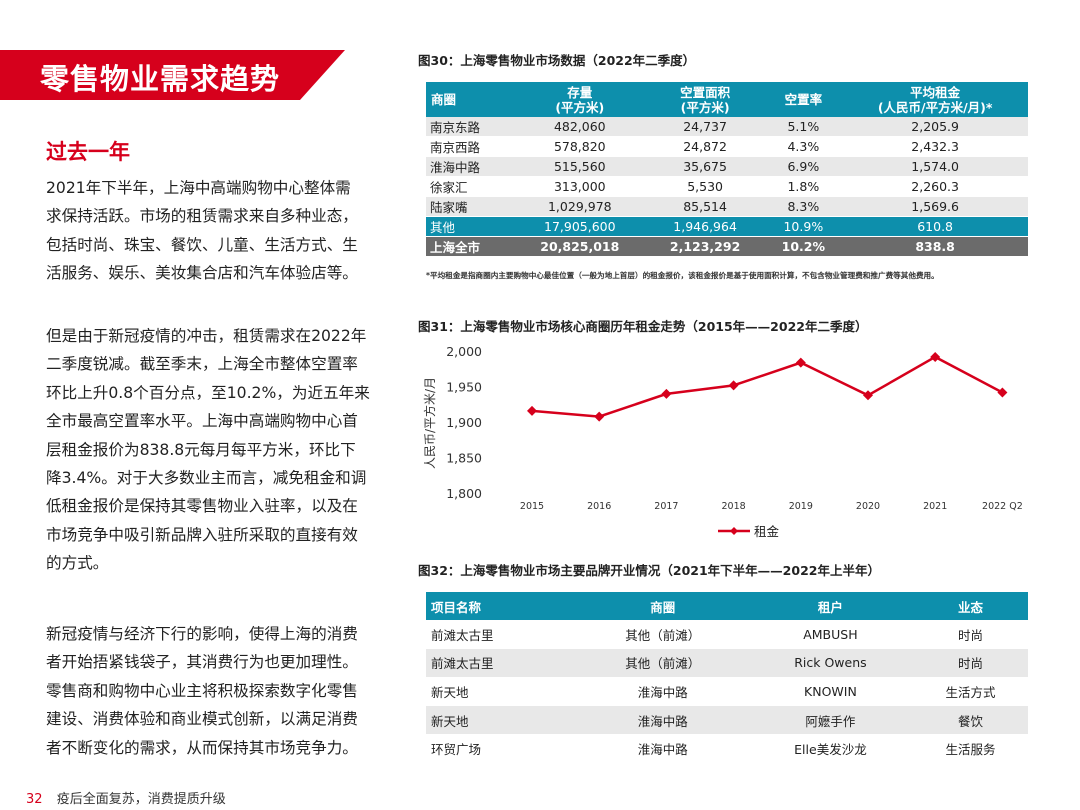  I want to click on text-line: 者不断变化的需求，从而保持其市场竞争力。, so click(202, 747).